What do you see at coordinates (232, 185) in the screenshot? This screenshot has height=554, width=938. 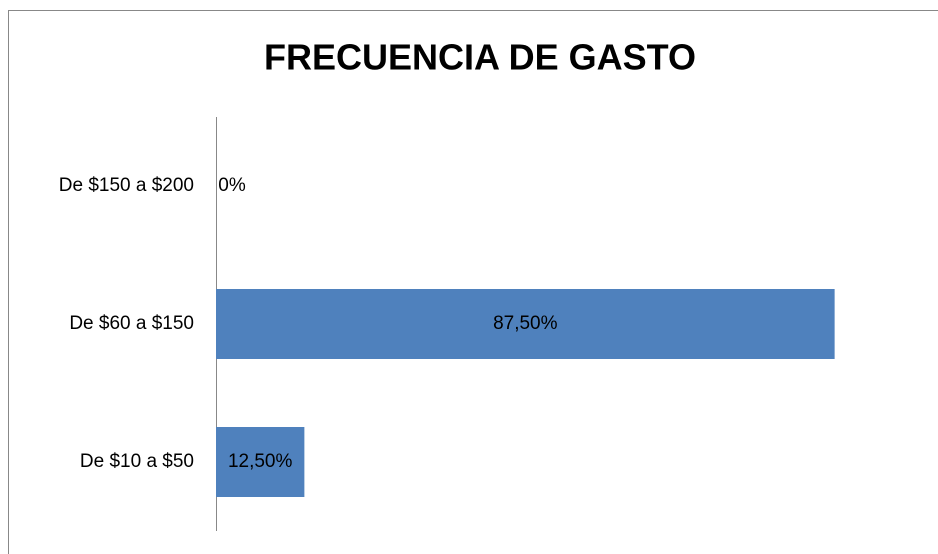 I see `data-label: 0%` at bounding box center [232, 185].